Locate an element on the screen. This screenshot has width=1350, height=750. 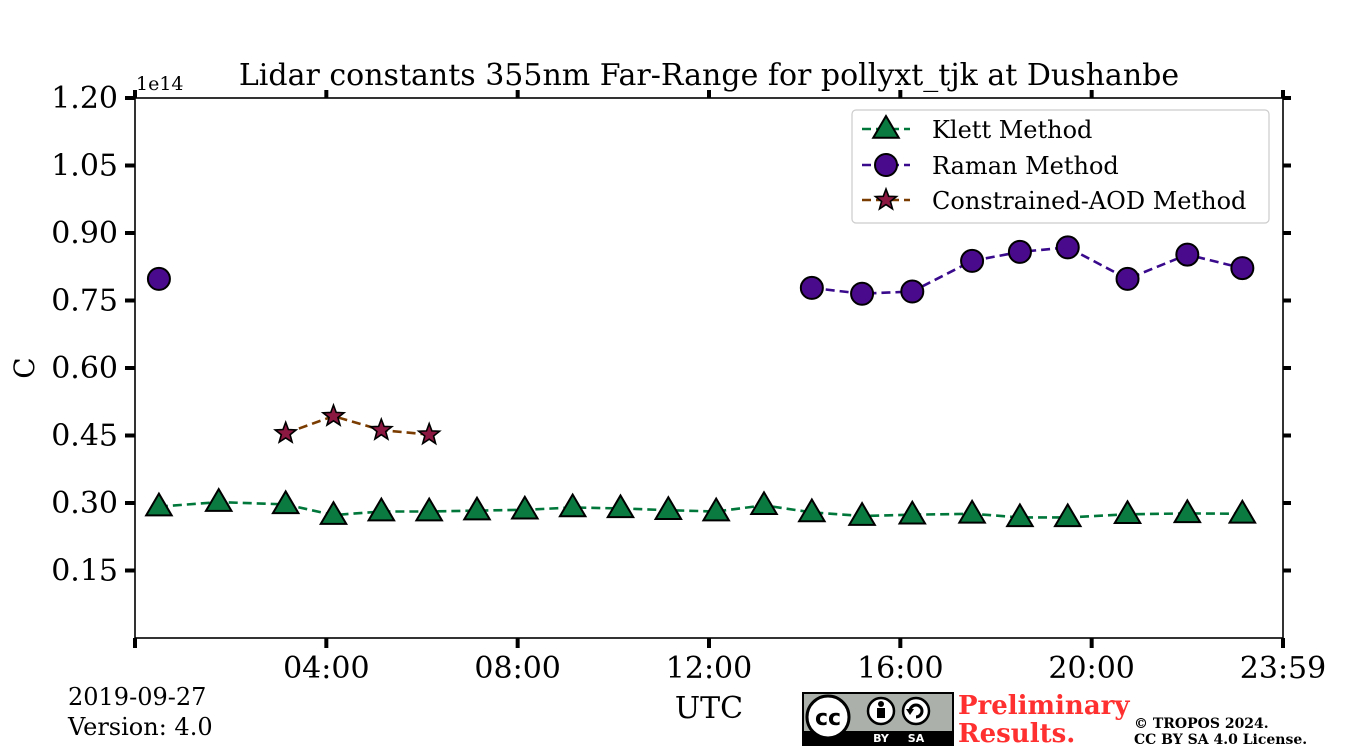
y-tick-label: 0.75 is located at coordinates (84, 301).